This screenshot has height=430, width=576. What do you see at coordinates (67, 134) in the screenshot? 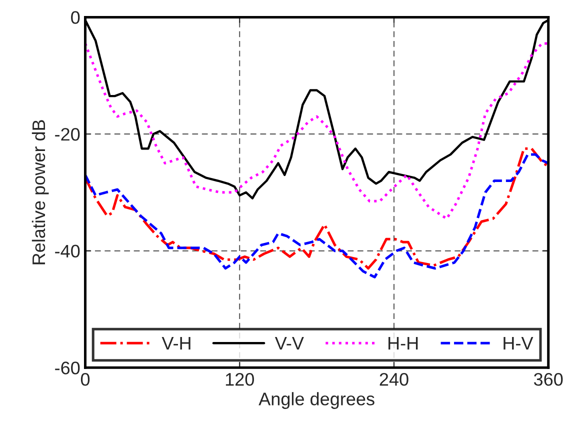
I see `y-tick-label: -20` at bounding box center [67, 134].